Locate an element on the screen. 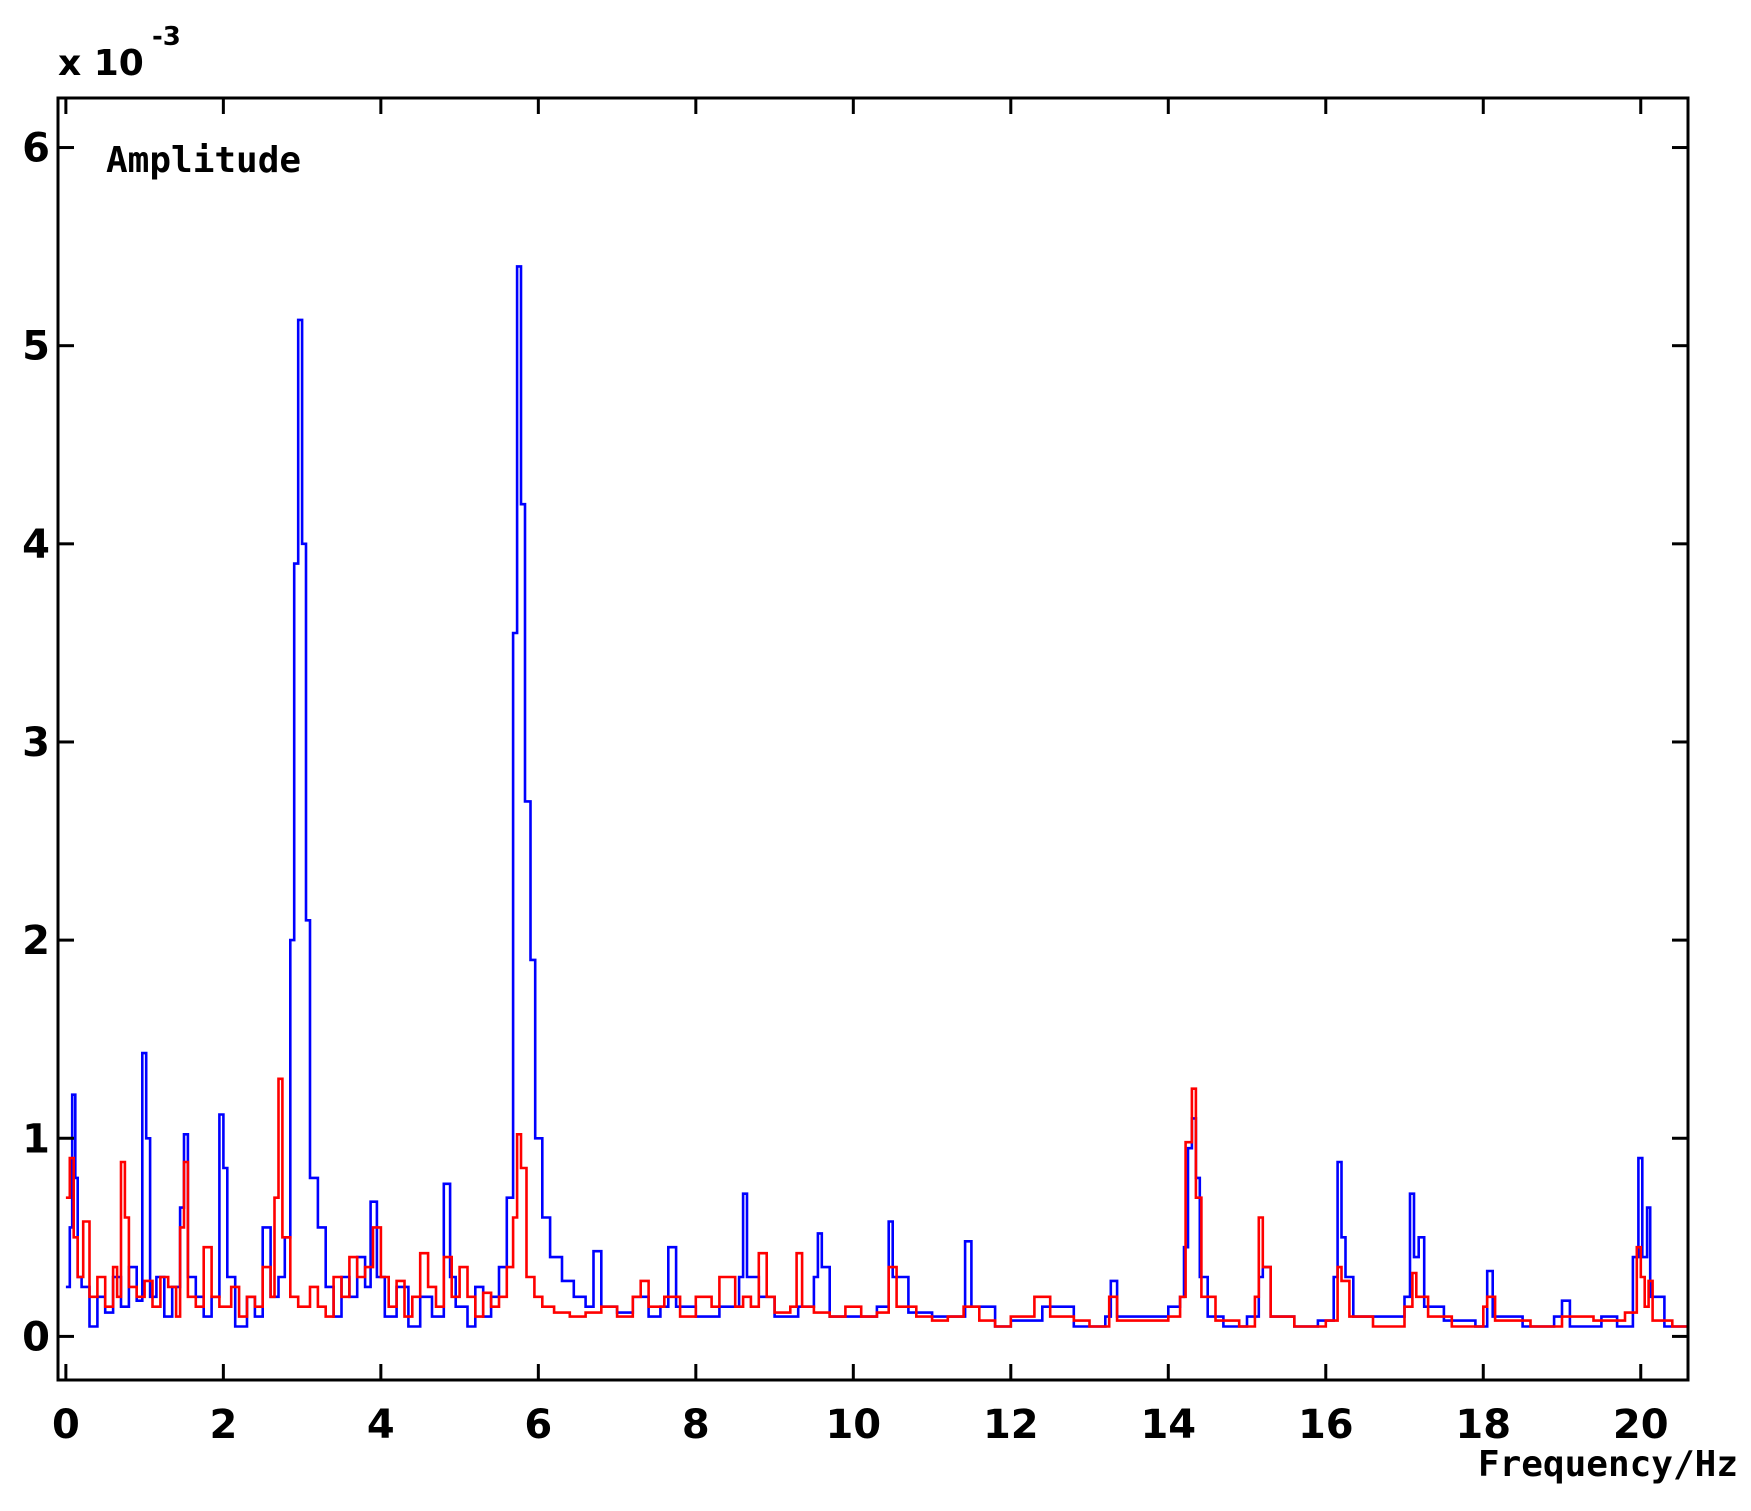 This screenshot has width=1751, height=1511. x-tick-label-12: 12 is located at coordinates (1011, 1425).